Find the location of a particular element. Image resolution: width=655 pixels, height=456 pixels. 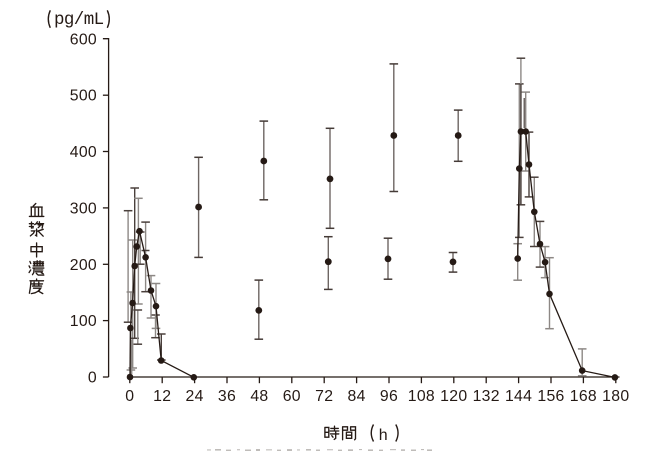

svg-text: 156 is located at coordinates (550, 396).